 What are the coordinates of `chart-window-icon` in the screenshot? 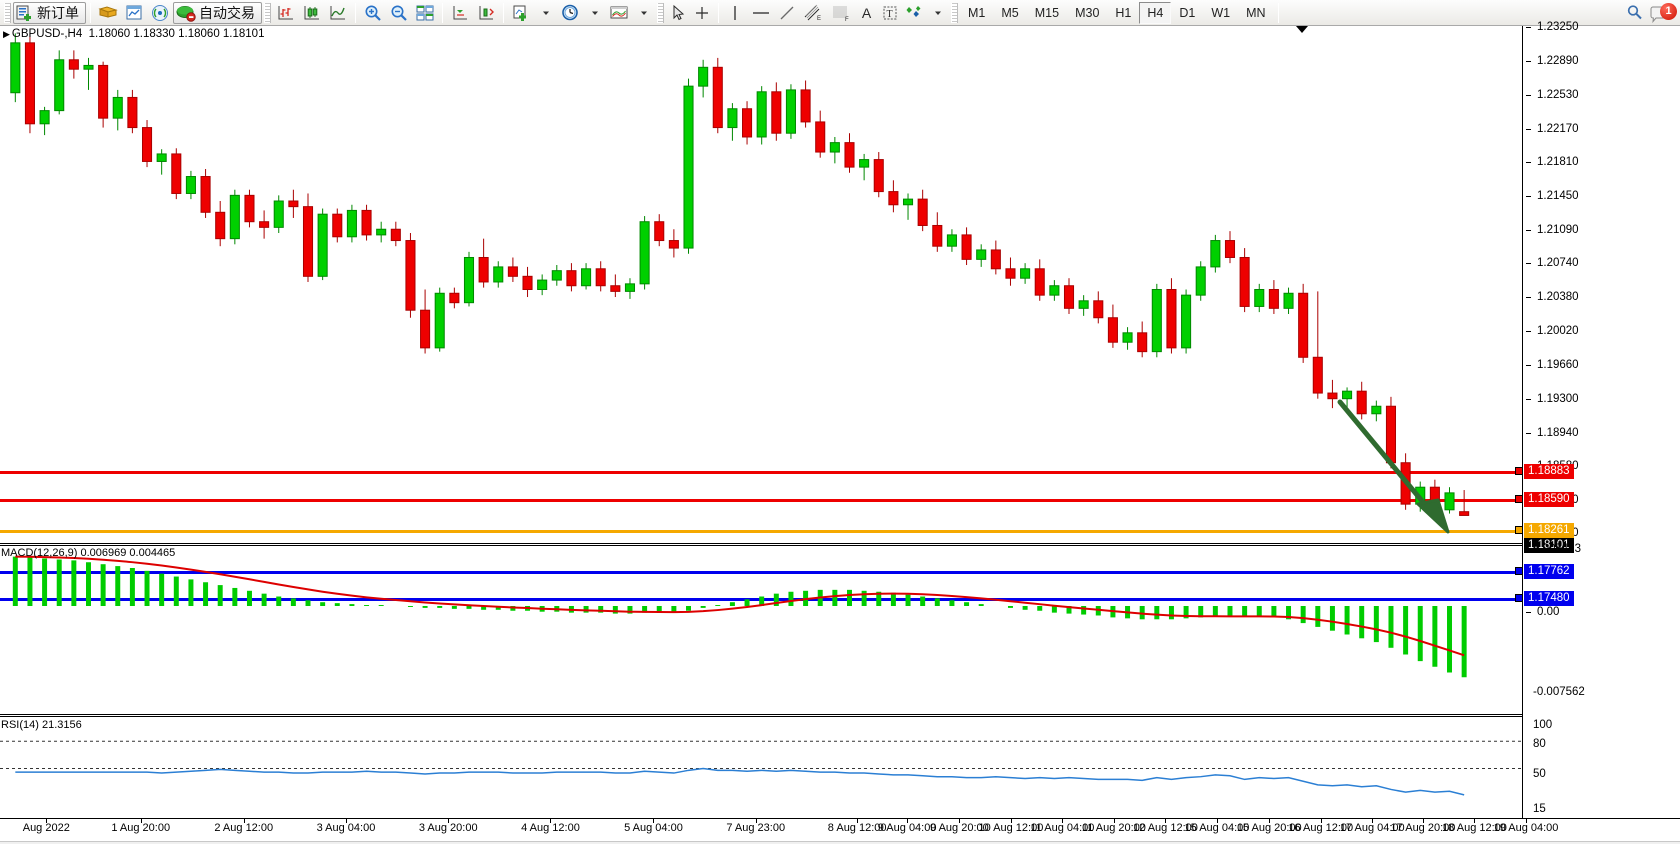 It's located at (134, 12).